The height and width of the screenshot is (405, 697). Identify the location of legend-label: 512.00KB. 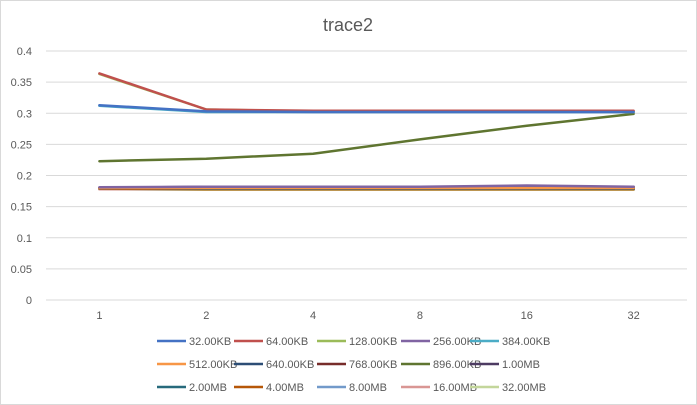
(213, 365).